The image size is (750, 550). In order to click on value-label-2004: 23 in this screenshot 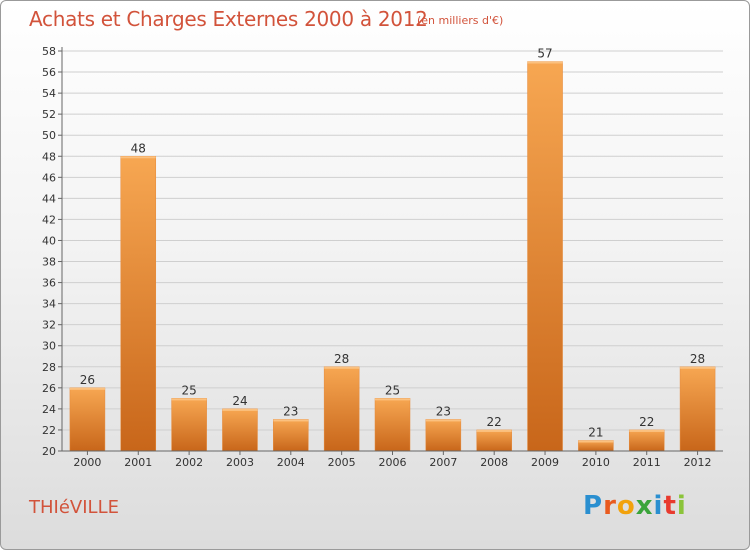, I will do `click(290, 411)`.